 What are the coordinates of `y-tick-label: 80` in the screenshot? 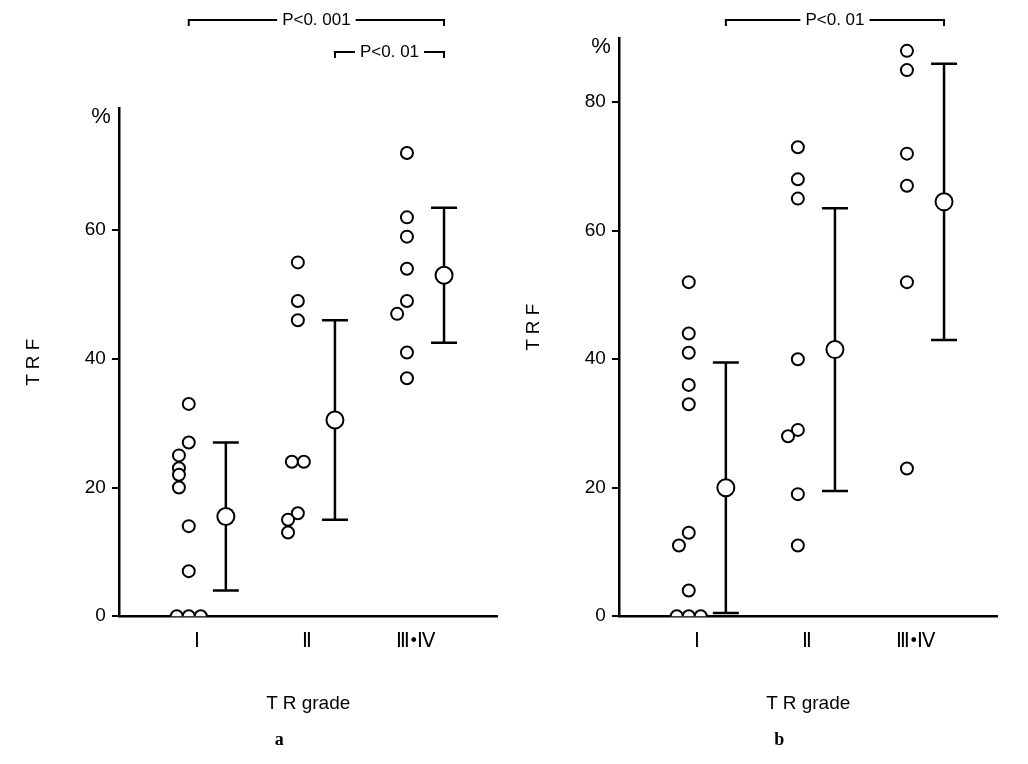 It's located at (595, 101).